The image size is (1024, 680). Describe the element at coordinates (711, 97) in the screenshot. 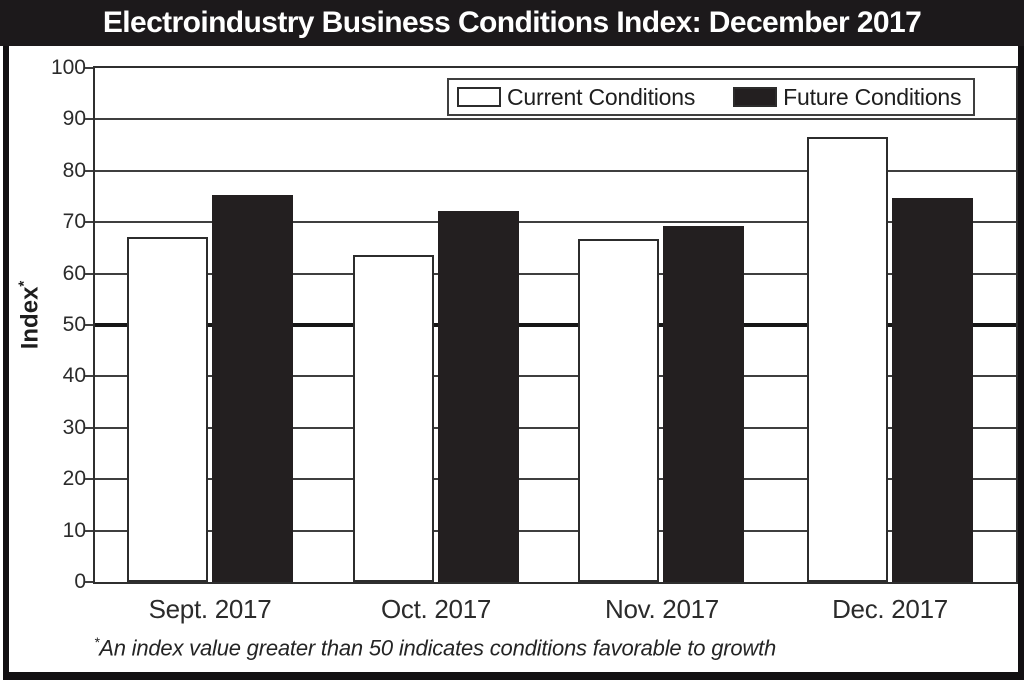

I see `legend: Current Conditions Future Conditions` at that location.